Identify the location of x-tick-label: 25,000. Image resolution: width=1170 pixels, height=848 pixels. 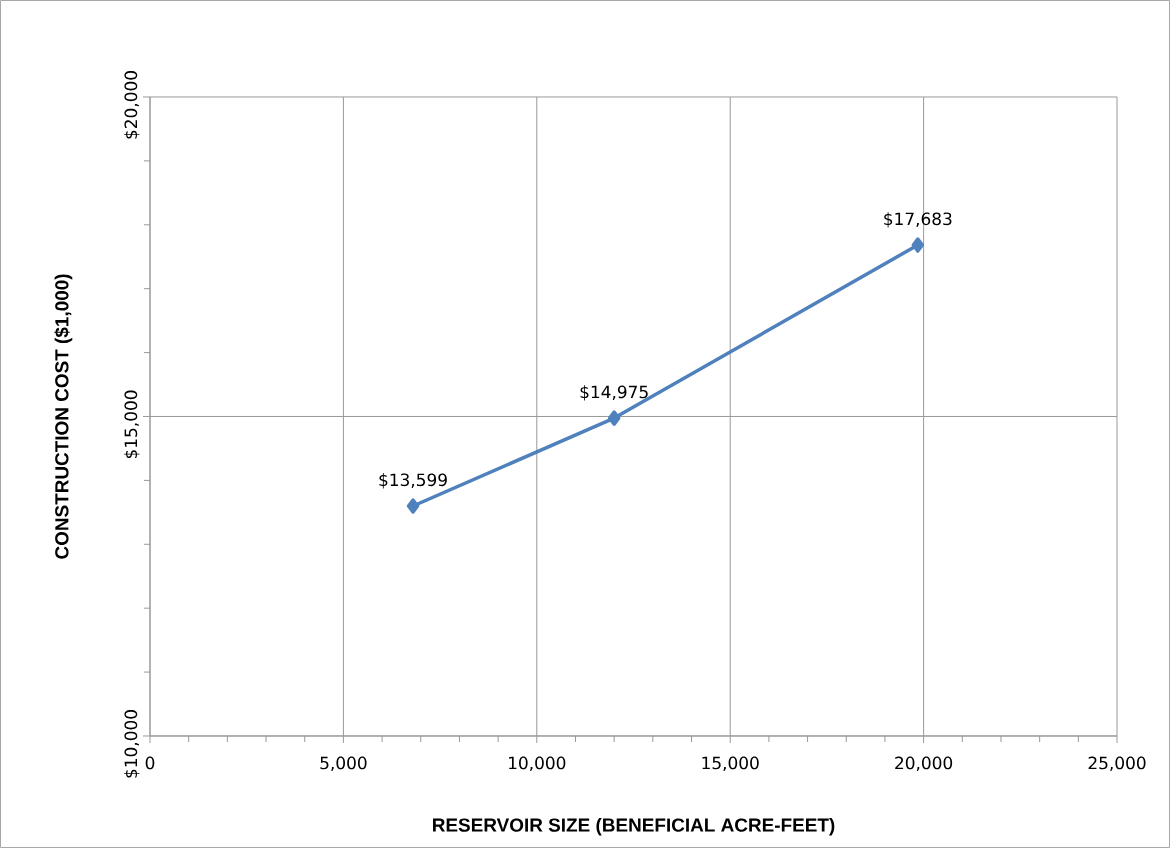
(1117, 764).